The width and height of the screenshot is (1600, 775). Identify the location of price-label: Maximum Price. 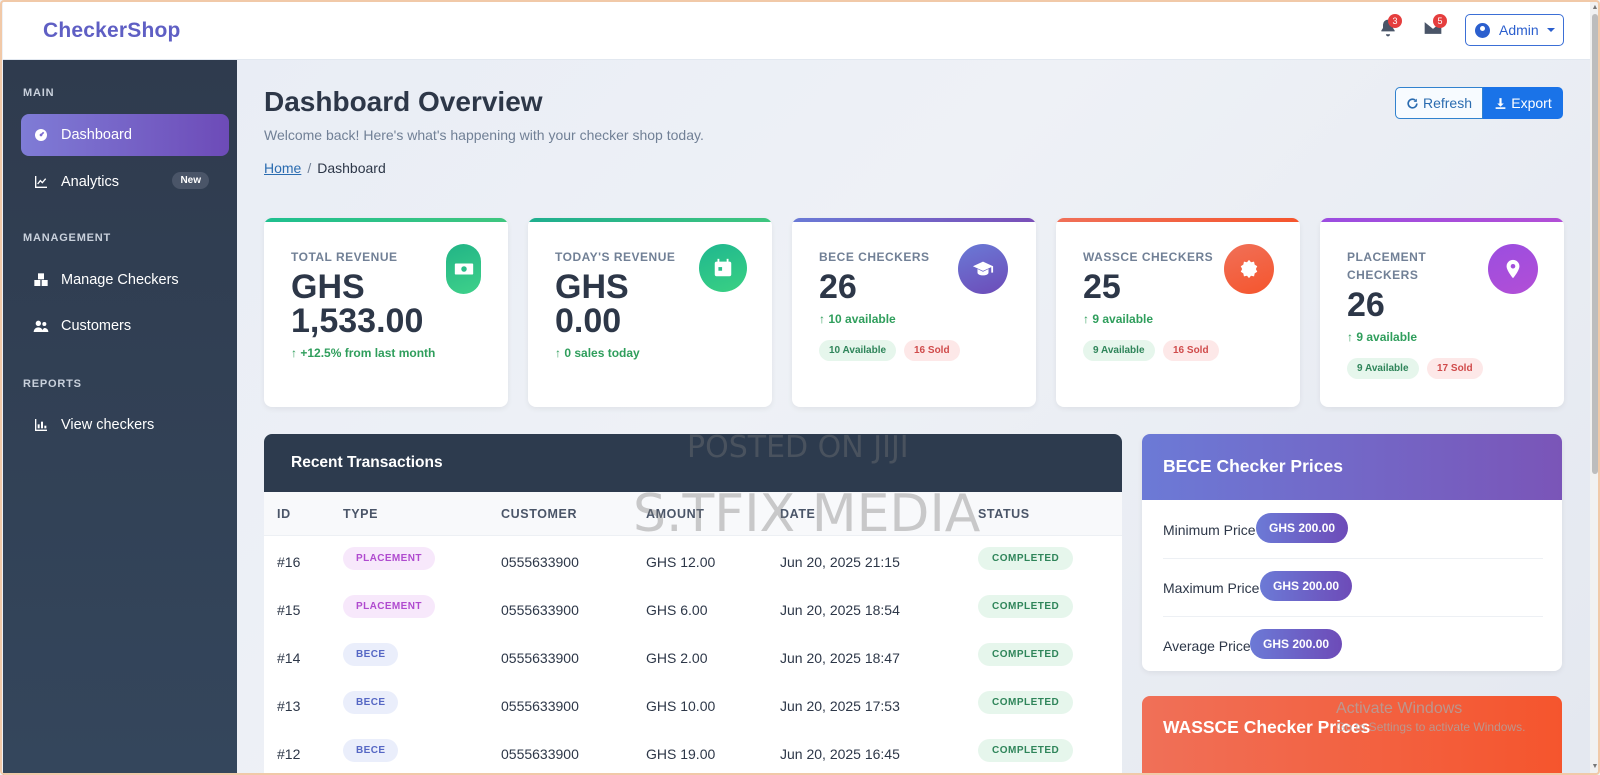
(1211, 588).